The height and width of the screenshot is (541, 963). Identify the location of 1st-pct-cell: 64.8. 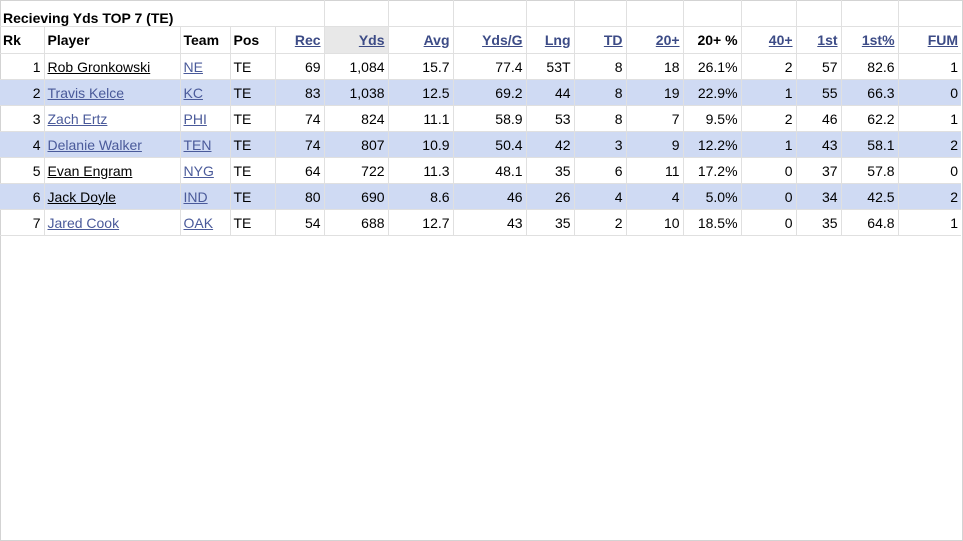
(870, 222).